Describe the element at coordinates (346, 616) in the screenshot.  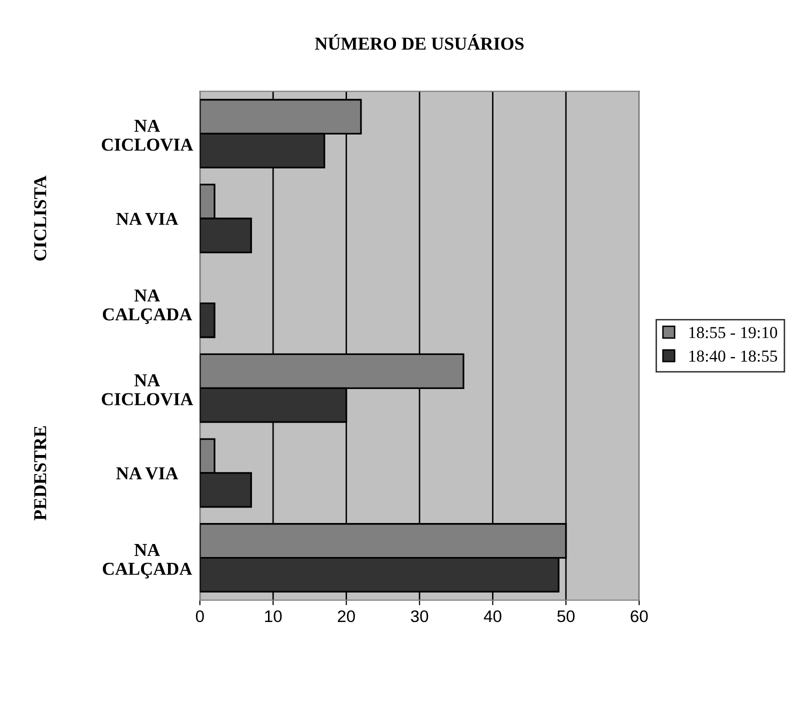
I see `x-tick-label: 20` at that location.